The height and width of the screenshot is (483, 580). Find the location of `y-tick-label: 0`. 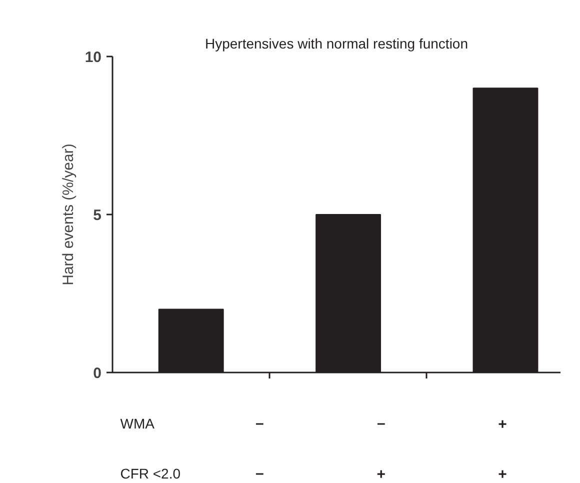

y-tick-label: 0 is located at coordinates (97, 373).